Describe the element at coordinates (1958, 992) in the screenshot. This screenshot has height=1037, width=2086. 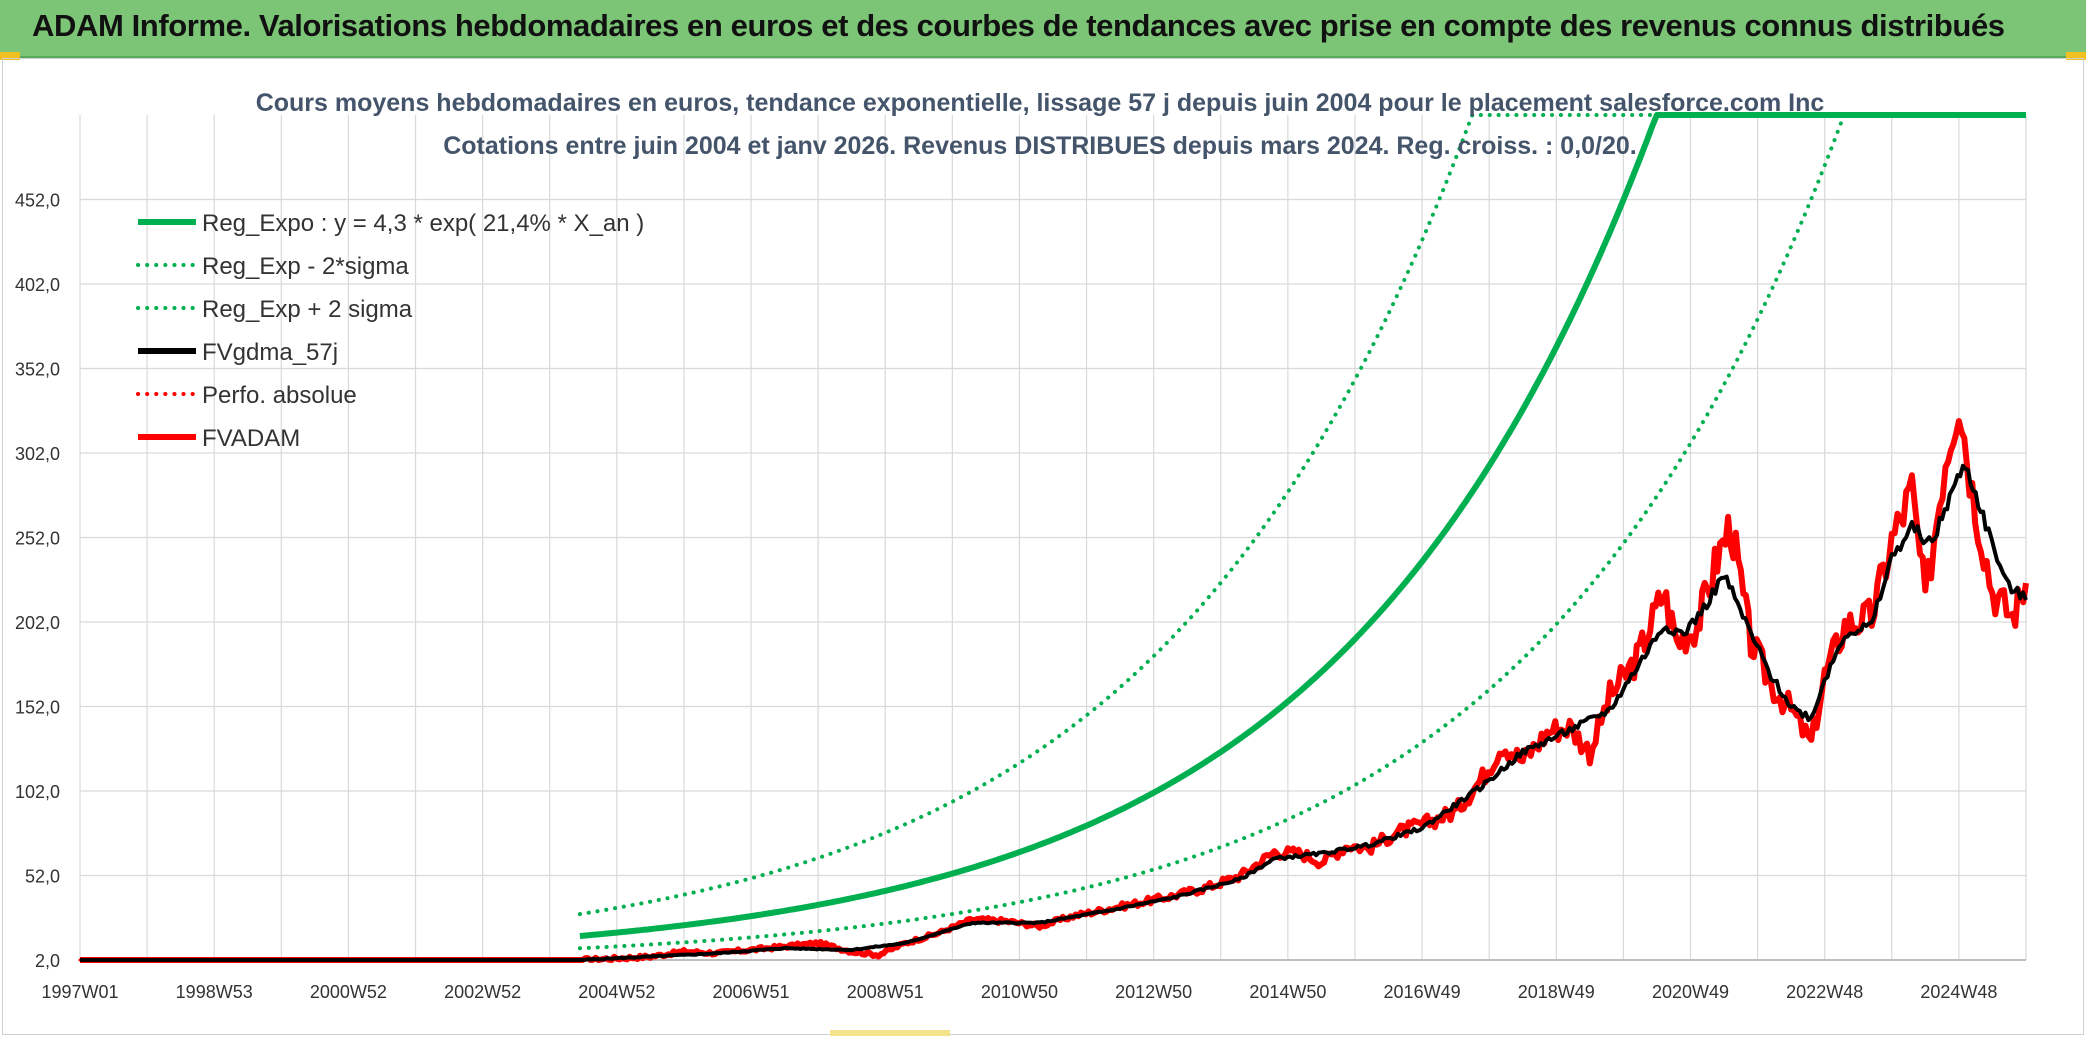
I see `x-tick-label: 2024W48` at that location.